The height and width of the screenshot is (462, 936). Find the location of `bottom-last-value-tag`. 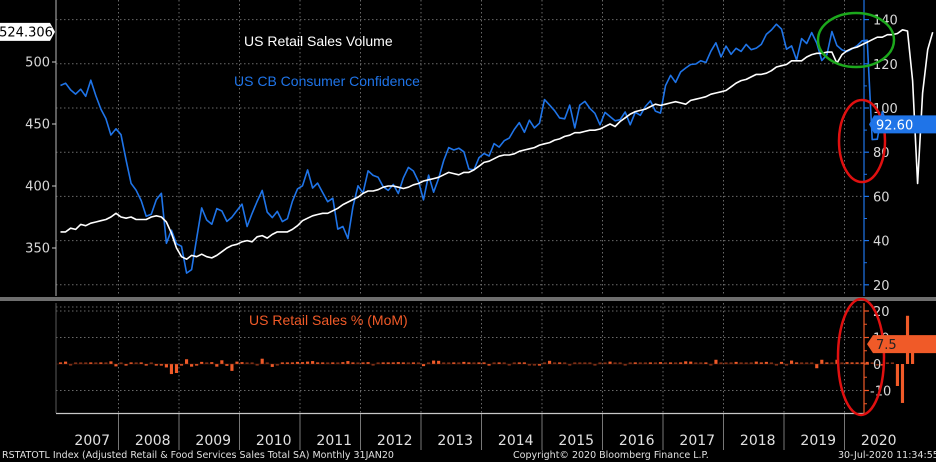

bottom-last-value-tag is located at coordinates (901, 344).